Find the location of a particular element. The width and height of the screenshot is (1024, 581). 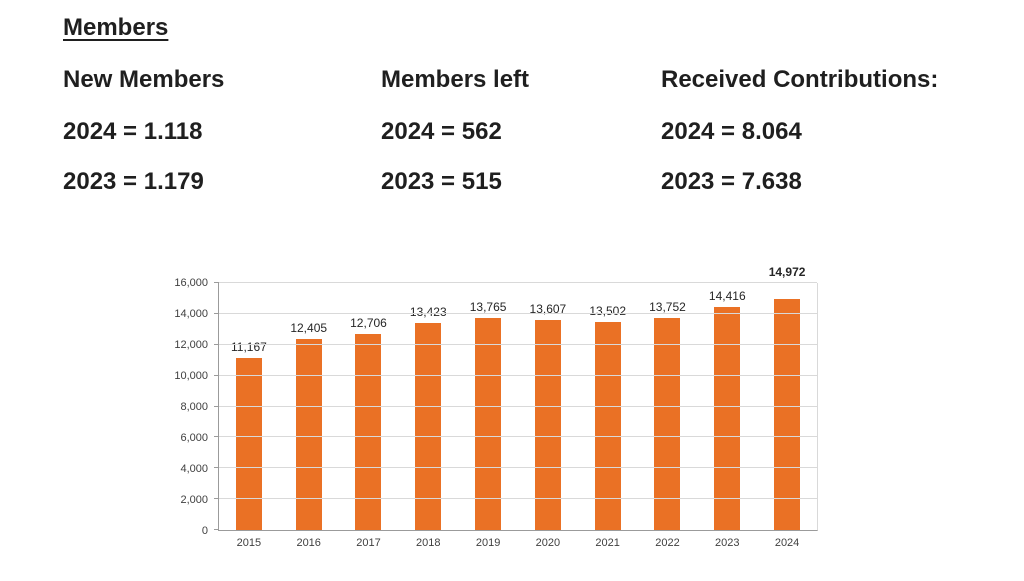

x-tick-label: 2020 is located at coordinates (548, 543).